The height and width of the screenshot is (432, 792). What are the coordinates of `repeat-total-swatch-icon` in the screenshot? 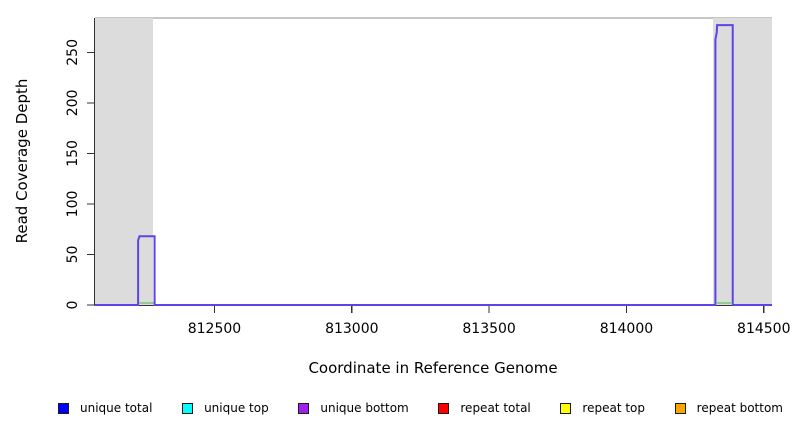 It's located at (444, 408).